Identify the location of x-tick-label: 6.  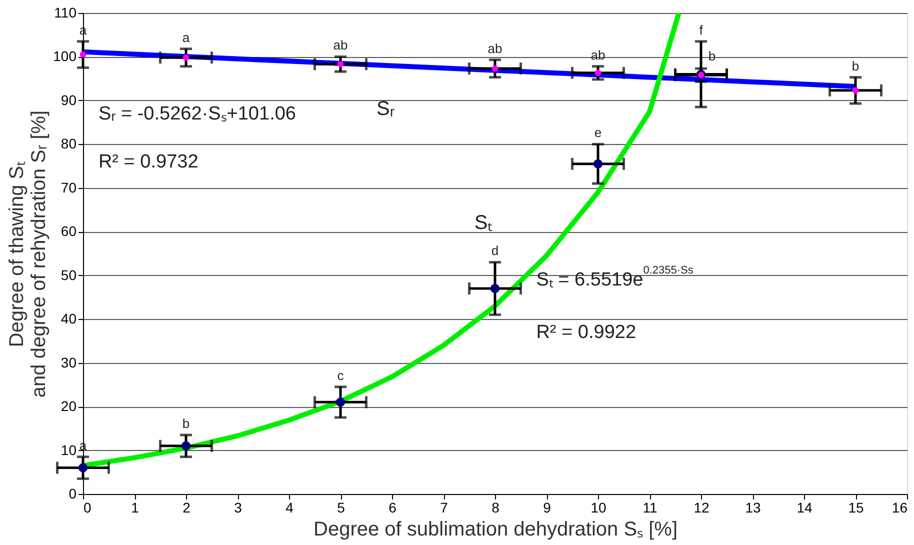
(392, 508).